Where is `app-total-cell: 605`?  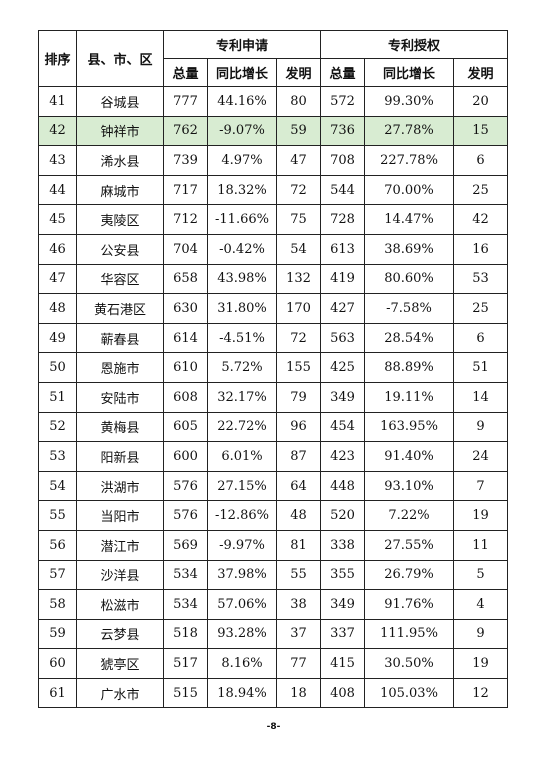 app-total-cell: 605 is located at coordinates (185, 427).